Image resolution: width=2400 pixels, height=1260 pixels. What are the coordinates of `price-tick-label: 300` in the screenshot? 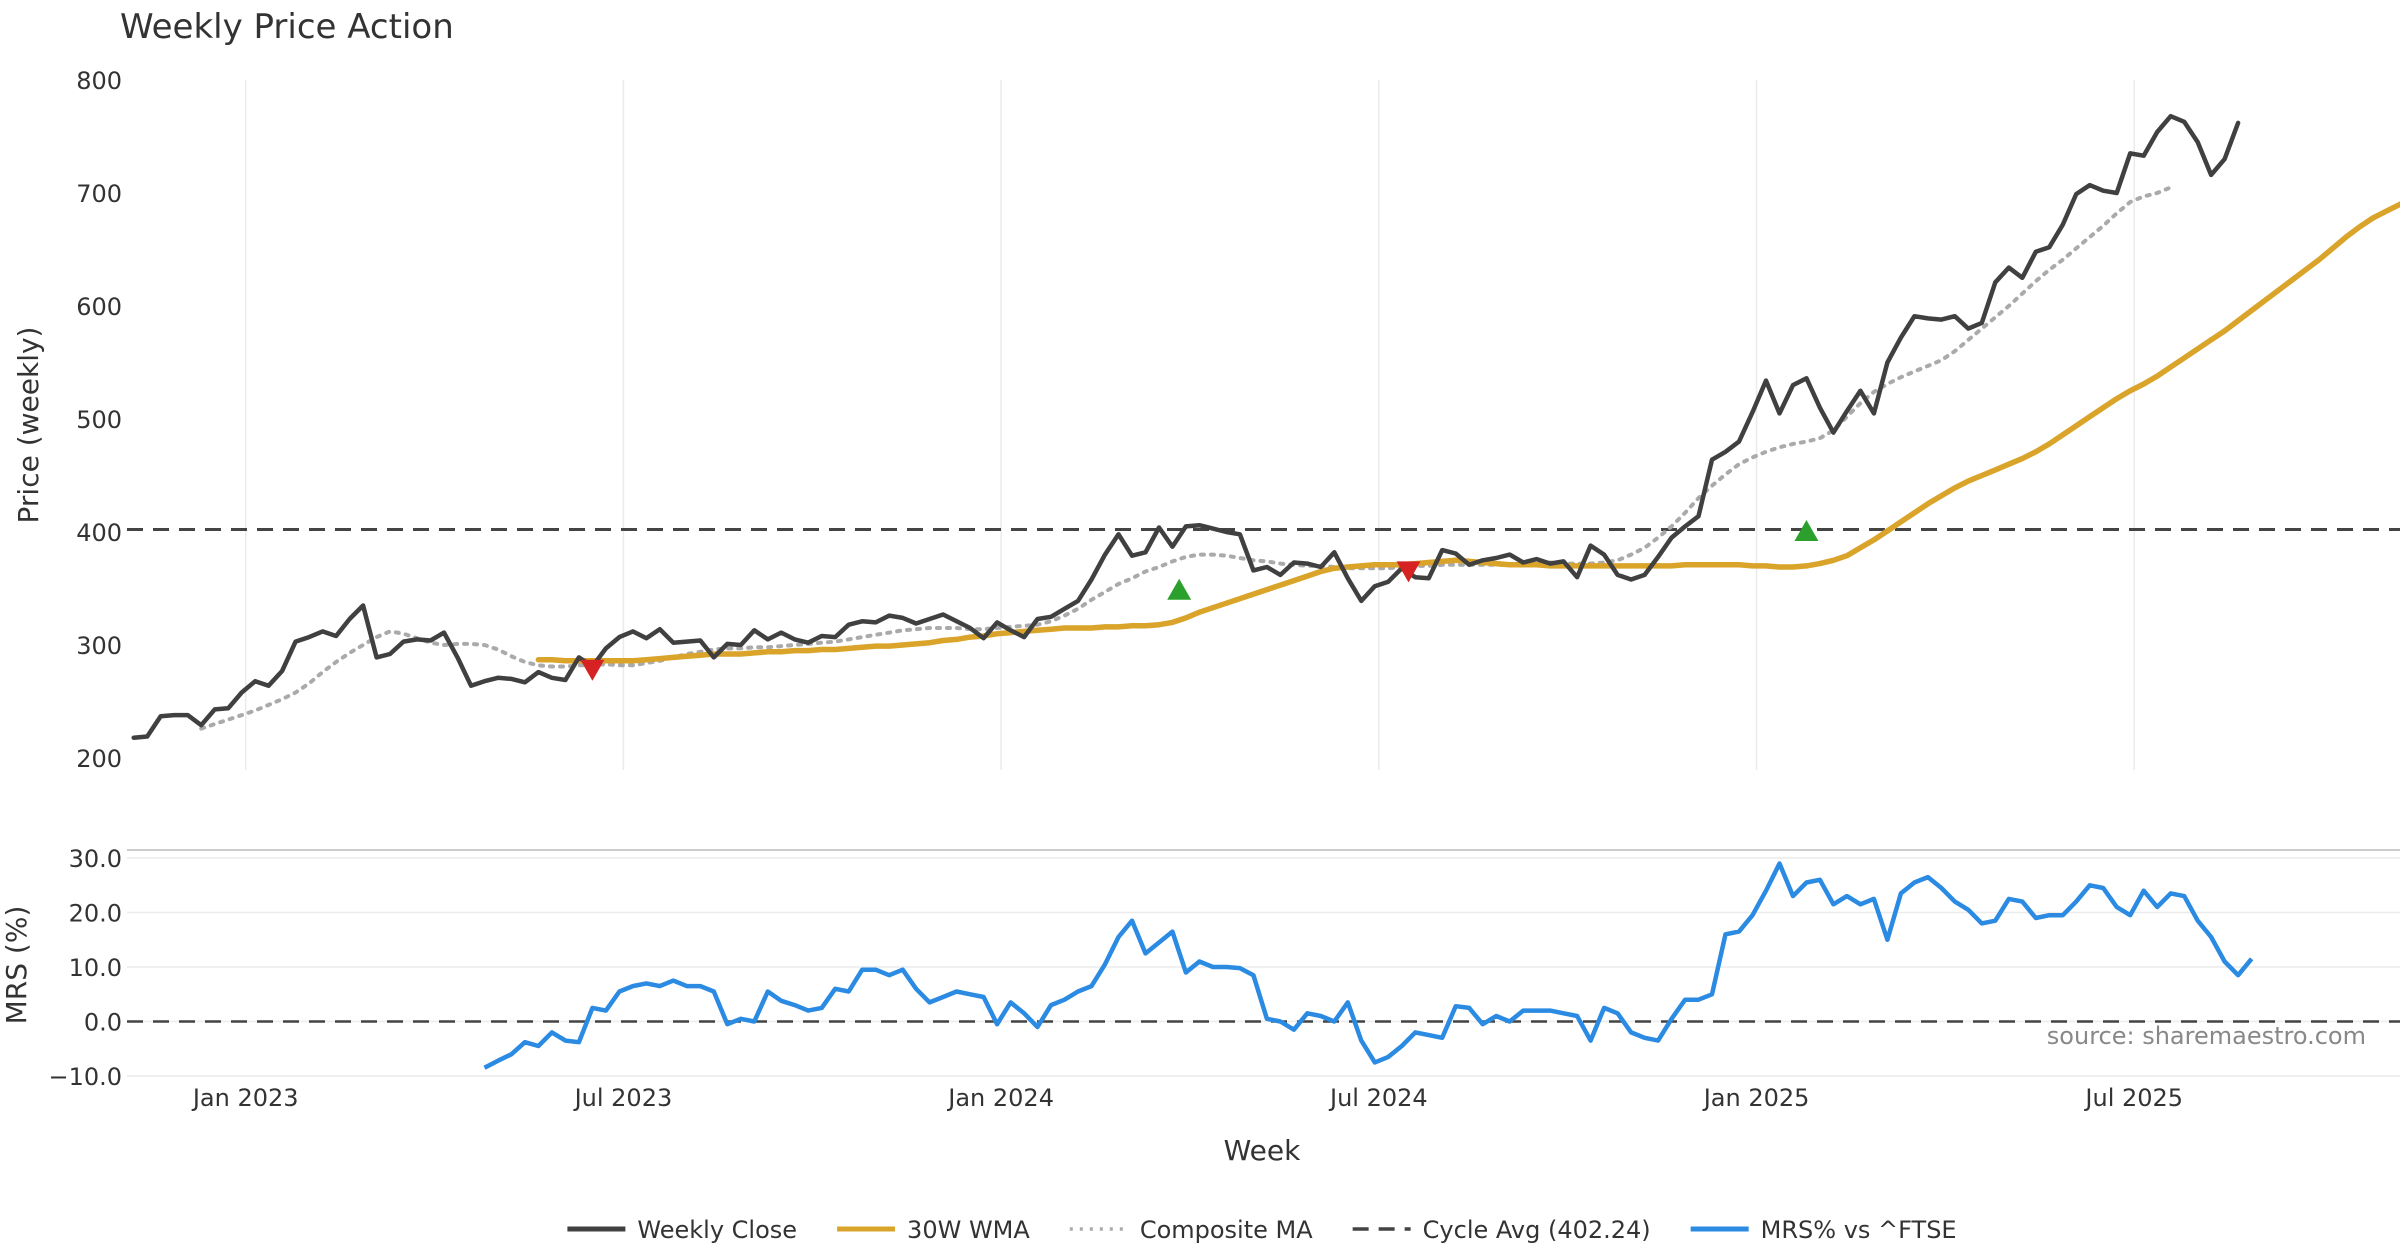 It's located at (99, 646).